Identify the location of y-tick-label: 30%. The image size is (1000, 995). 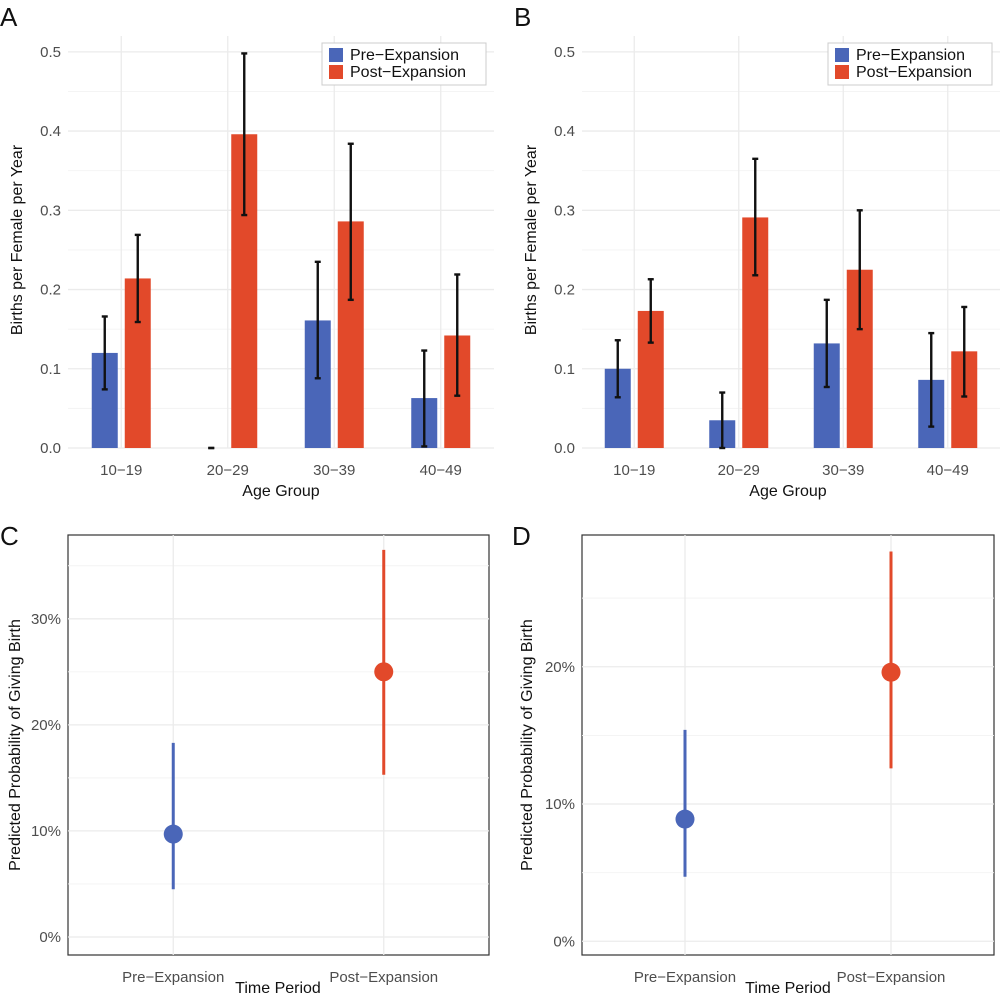
(46, 619).